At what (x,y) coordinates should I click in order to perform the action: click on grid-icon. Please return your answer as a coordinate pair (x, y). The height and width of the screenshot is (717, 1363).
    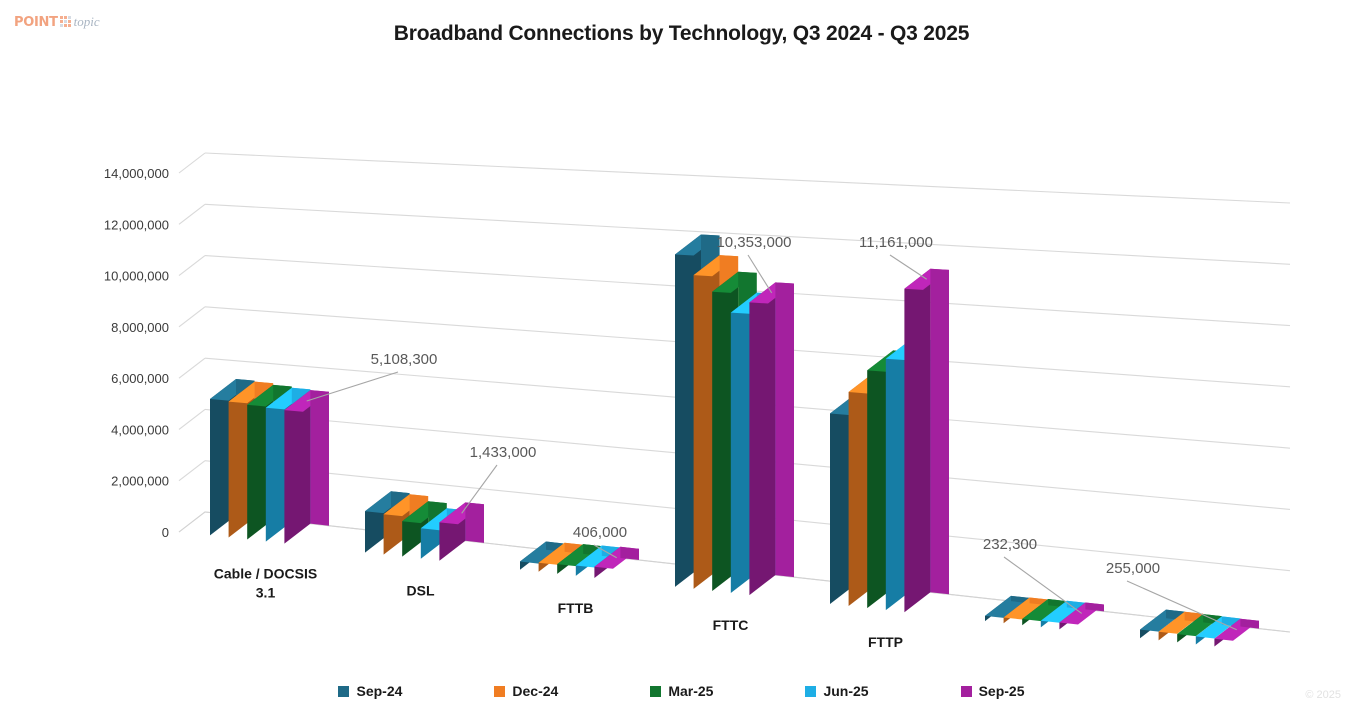
    Looking at the image, I should click on (65, 21).